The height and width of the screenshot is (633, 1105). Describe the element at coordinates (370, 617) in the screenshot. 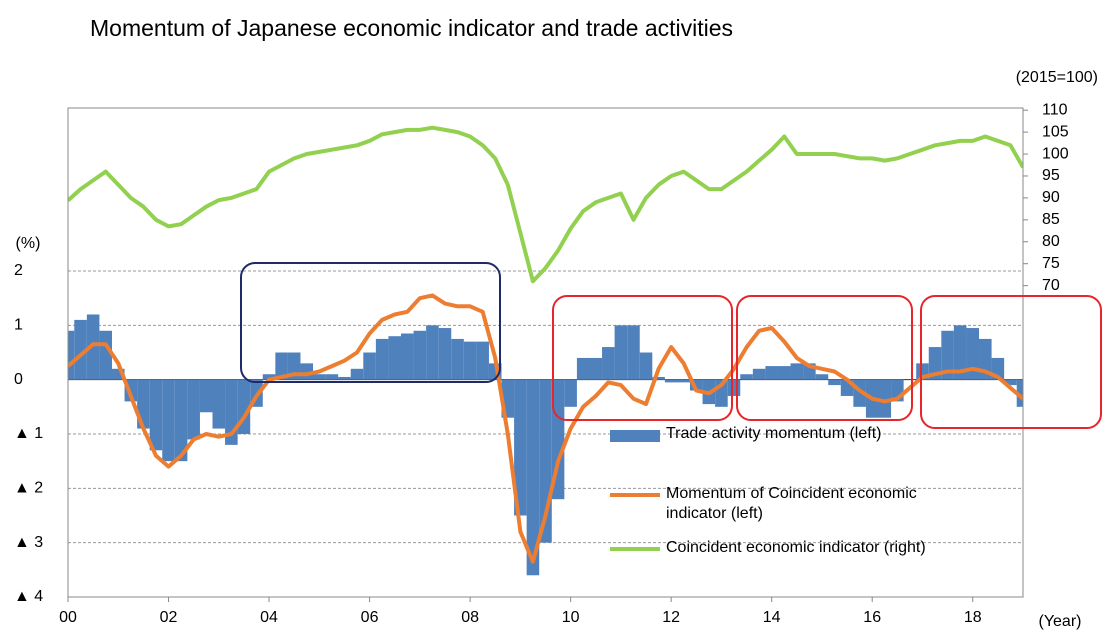

I see `x-tick-label: 06` at that location.